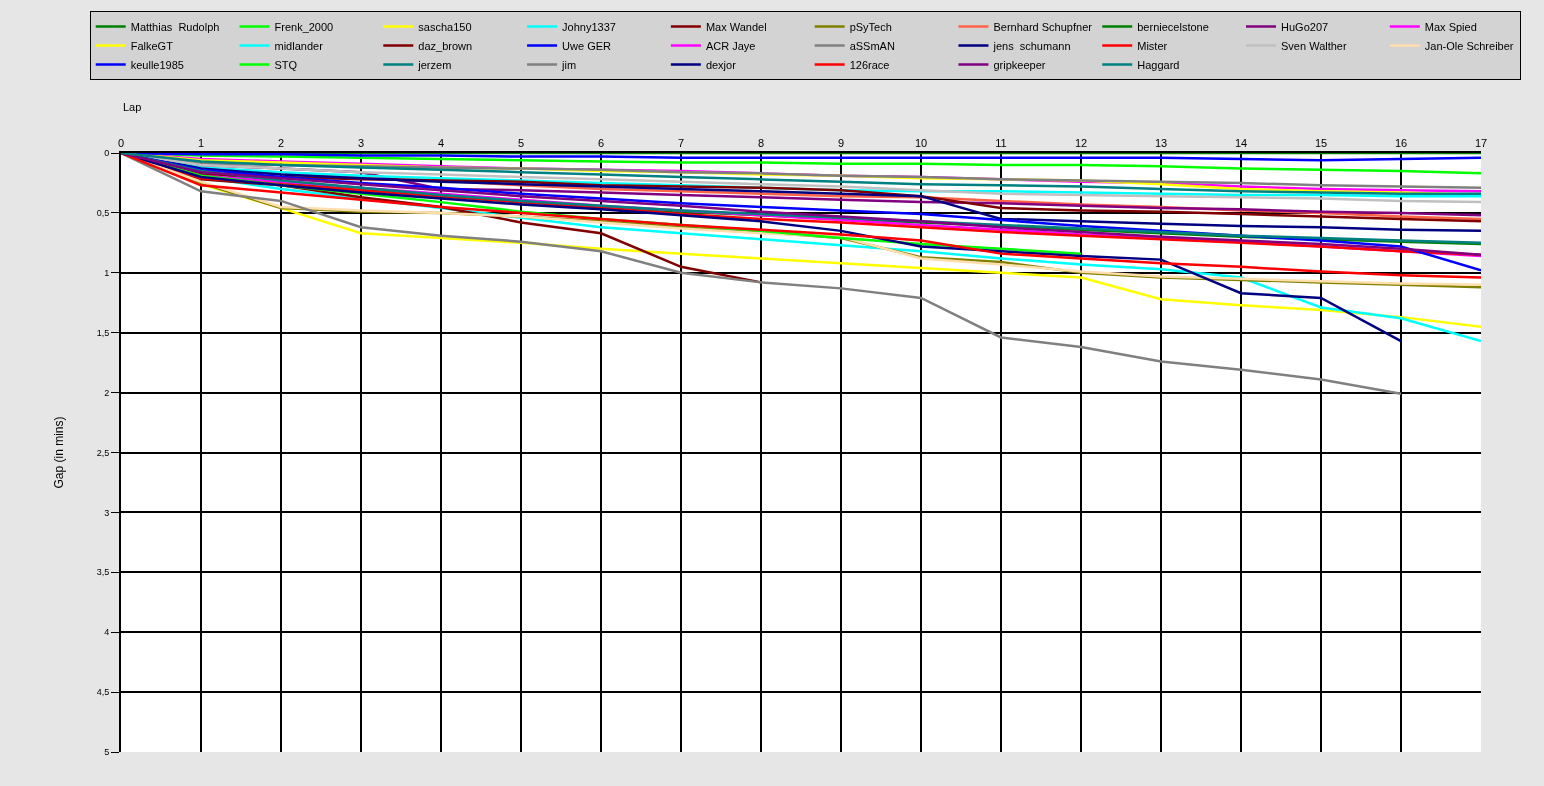  I want to click on legend-label: keulle1985, so click(157, 64).